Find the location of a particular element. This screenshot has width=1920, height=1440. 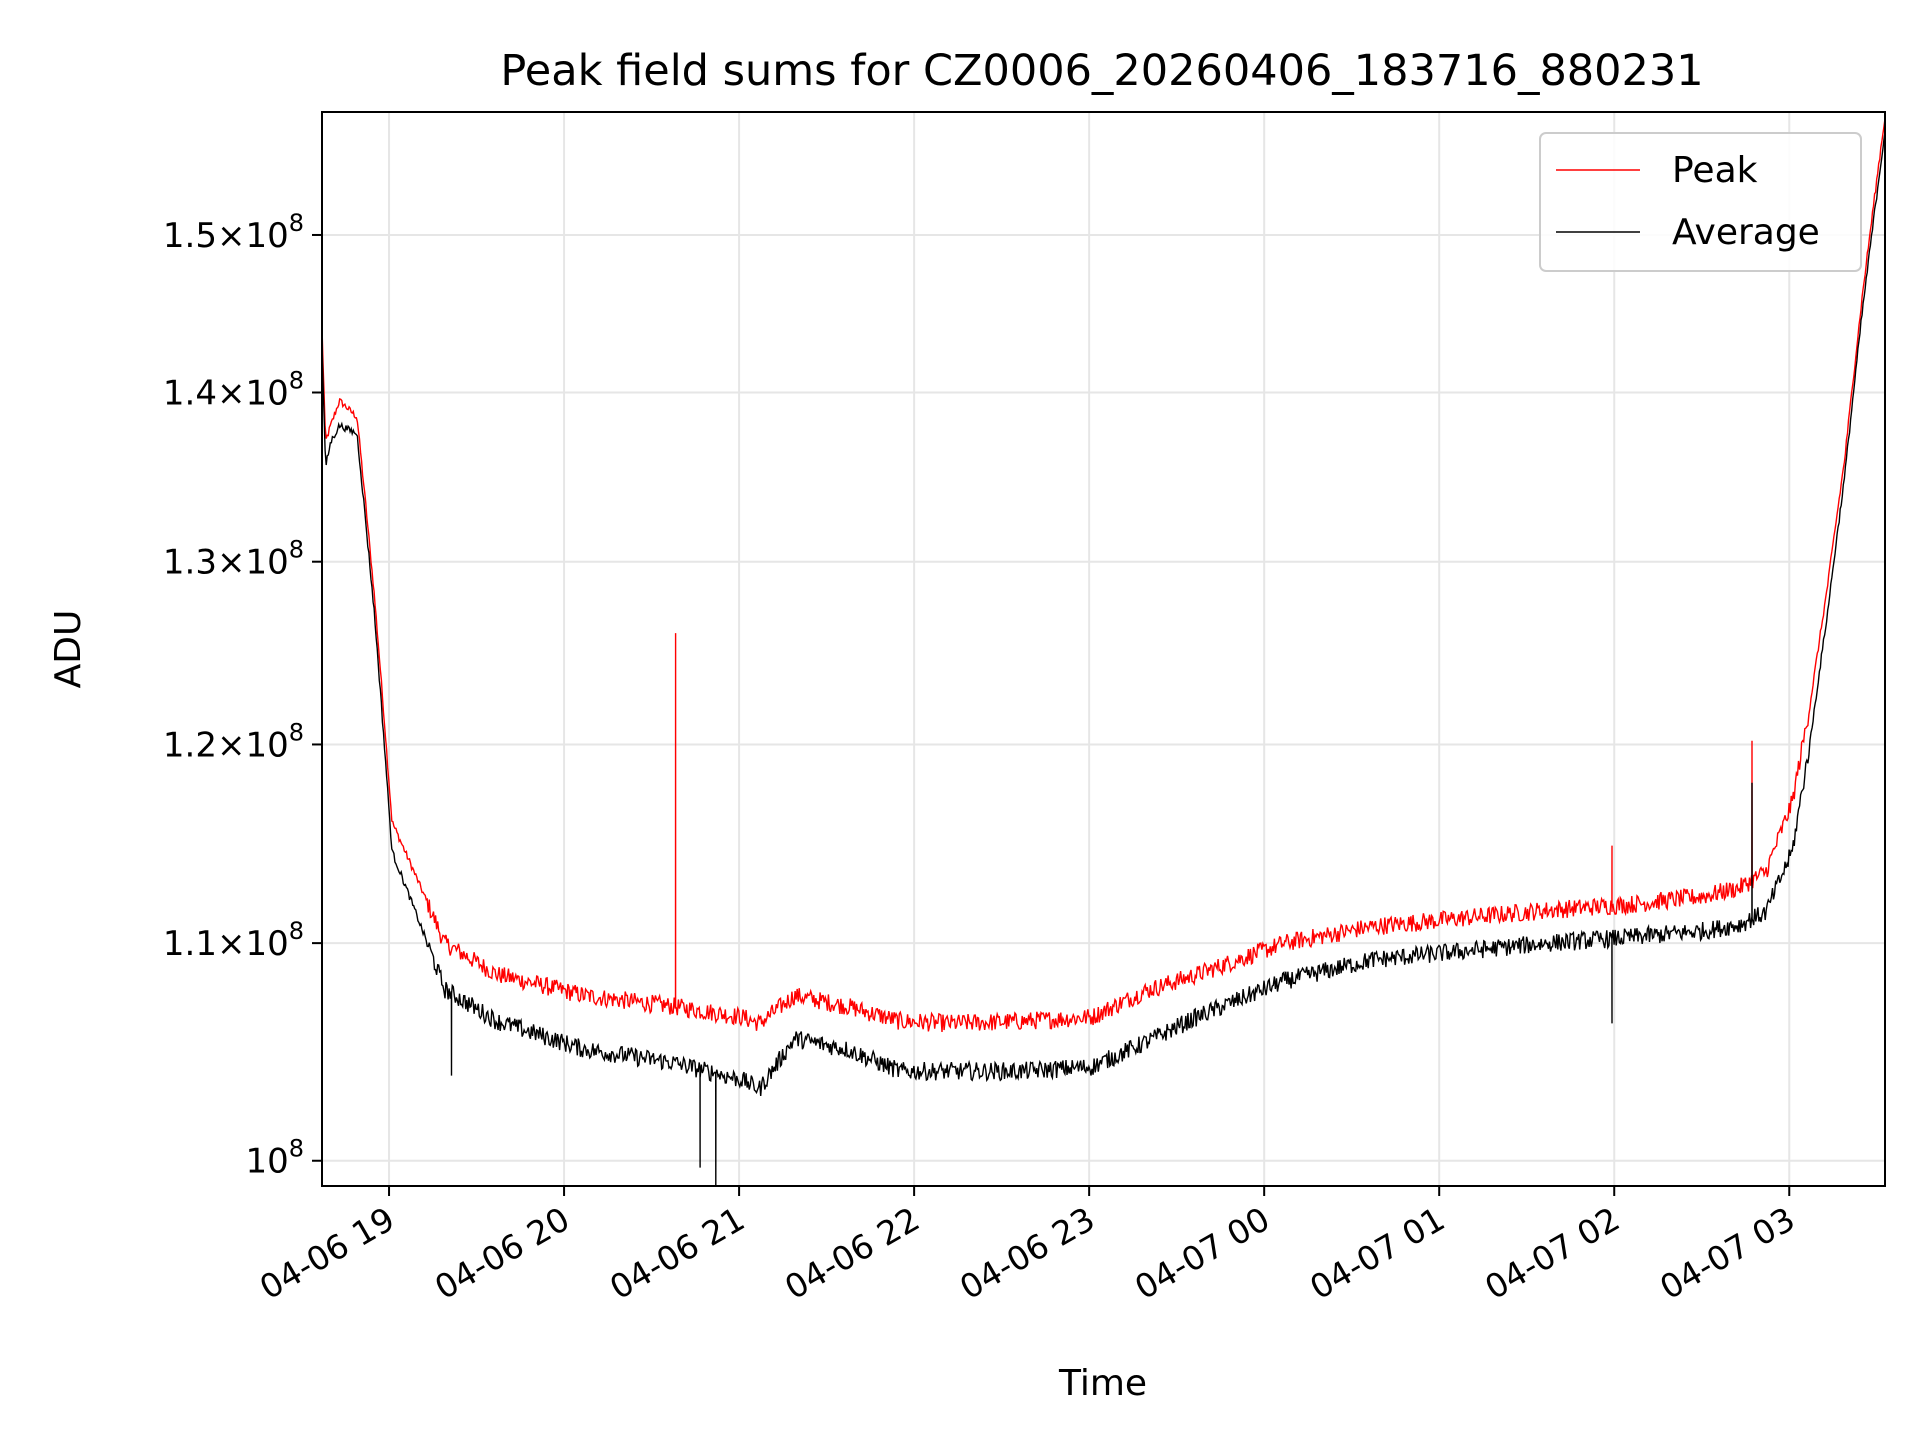

legend: Peak Average is located at coordinates (1700, 202).